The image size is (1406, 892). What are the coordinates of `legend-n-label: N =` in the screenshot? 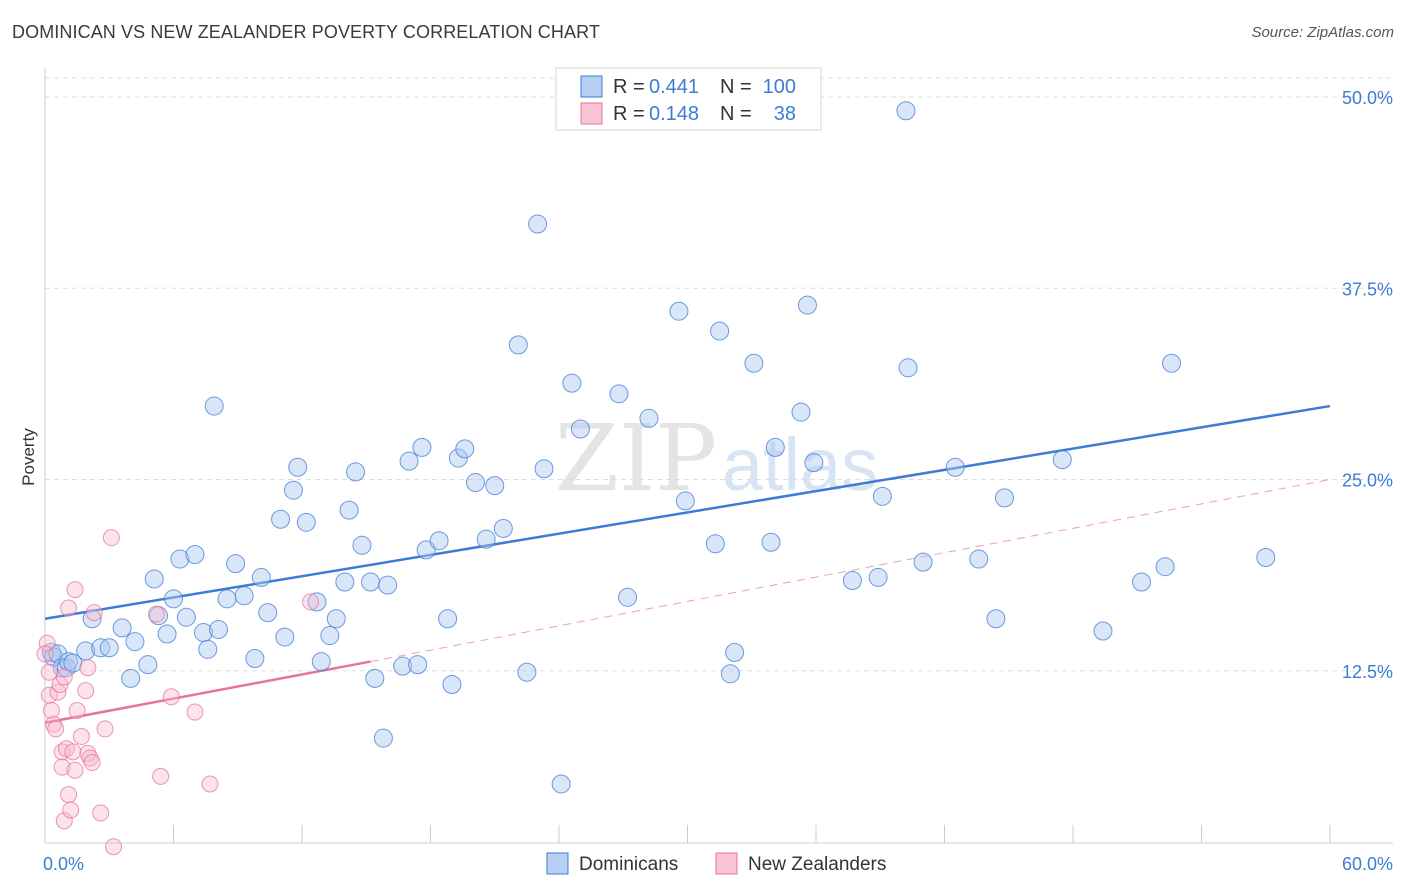 It's located at (736, 87).